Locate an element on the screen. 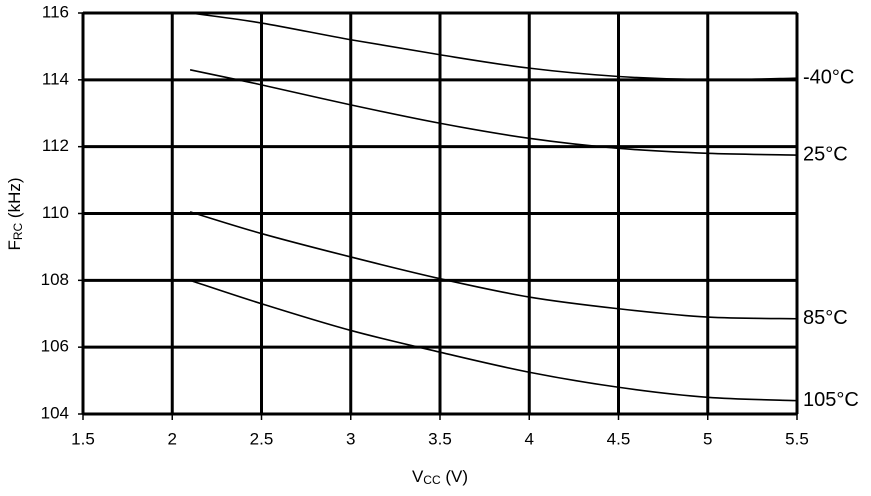 This screenshot has height=496, width=871. x-tick-label: 5 is located at coordinates (707, 438).